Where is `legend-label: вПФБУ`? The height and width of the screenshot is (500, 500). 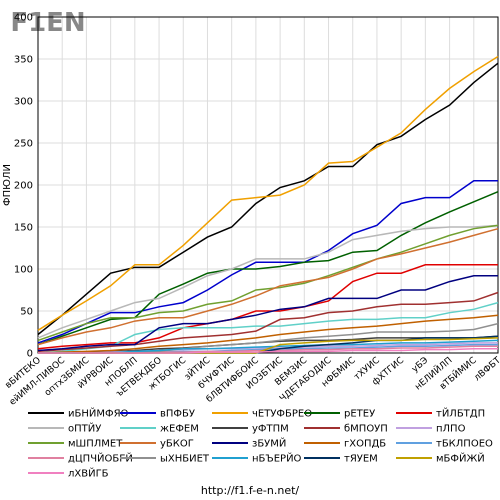
legend-label: вПФБУ is located at coordinates (177, 414).